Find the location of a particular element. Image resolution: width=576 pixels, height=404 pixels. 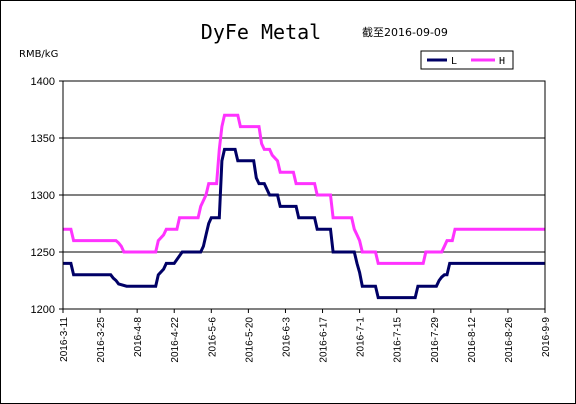

x-tick-label: 2016-8-12 is located at coordinates (472, 340).